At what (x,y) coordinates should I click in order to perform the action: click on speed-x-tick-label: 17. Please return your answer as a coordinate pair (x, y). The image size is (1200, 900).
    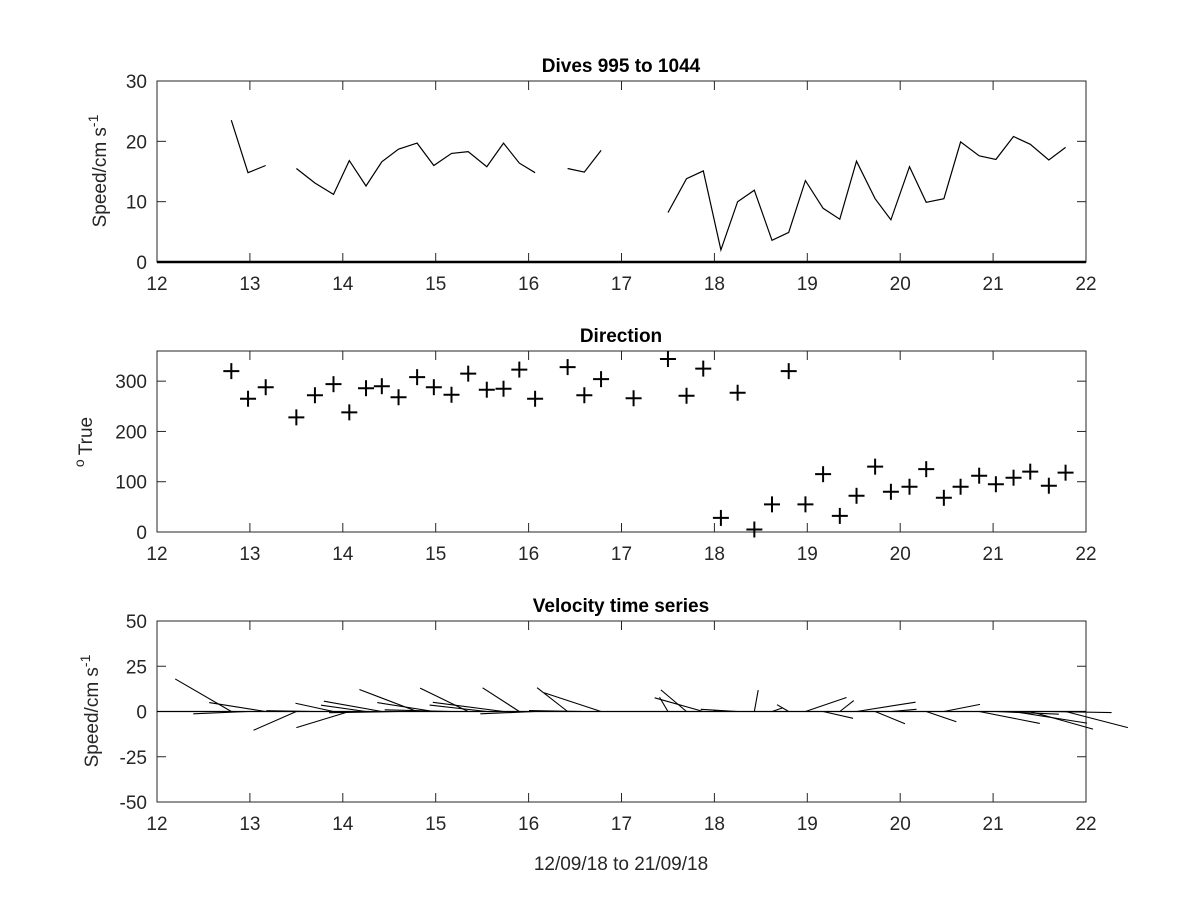
    Looking at the image, I should click on (621, 284).